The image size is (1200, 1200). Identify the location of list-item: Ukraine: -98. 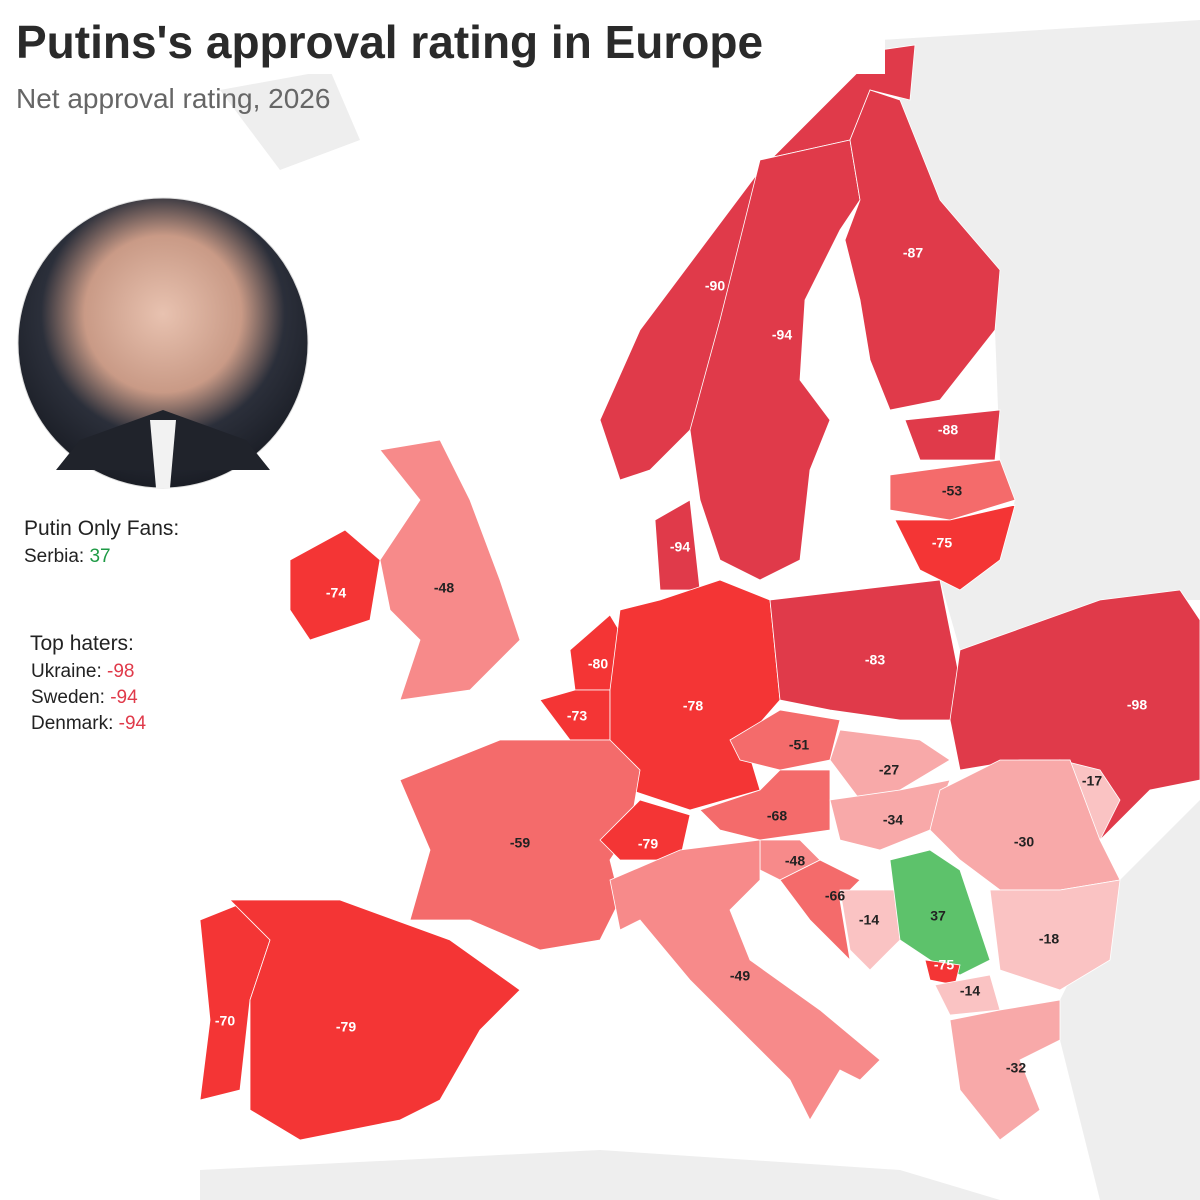
(83, 671).